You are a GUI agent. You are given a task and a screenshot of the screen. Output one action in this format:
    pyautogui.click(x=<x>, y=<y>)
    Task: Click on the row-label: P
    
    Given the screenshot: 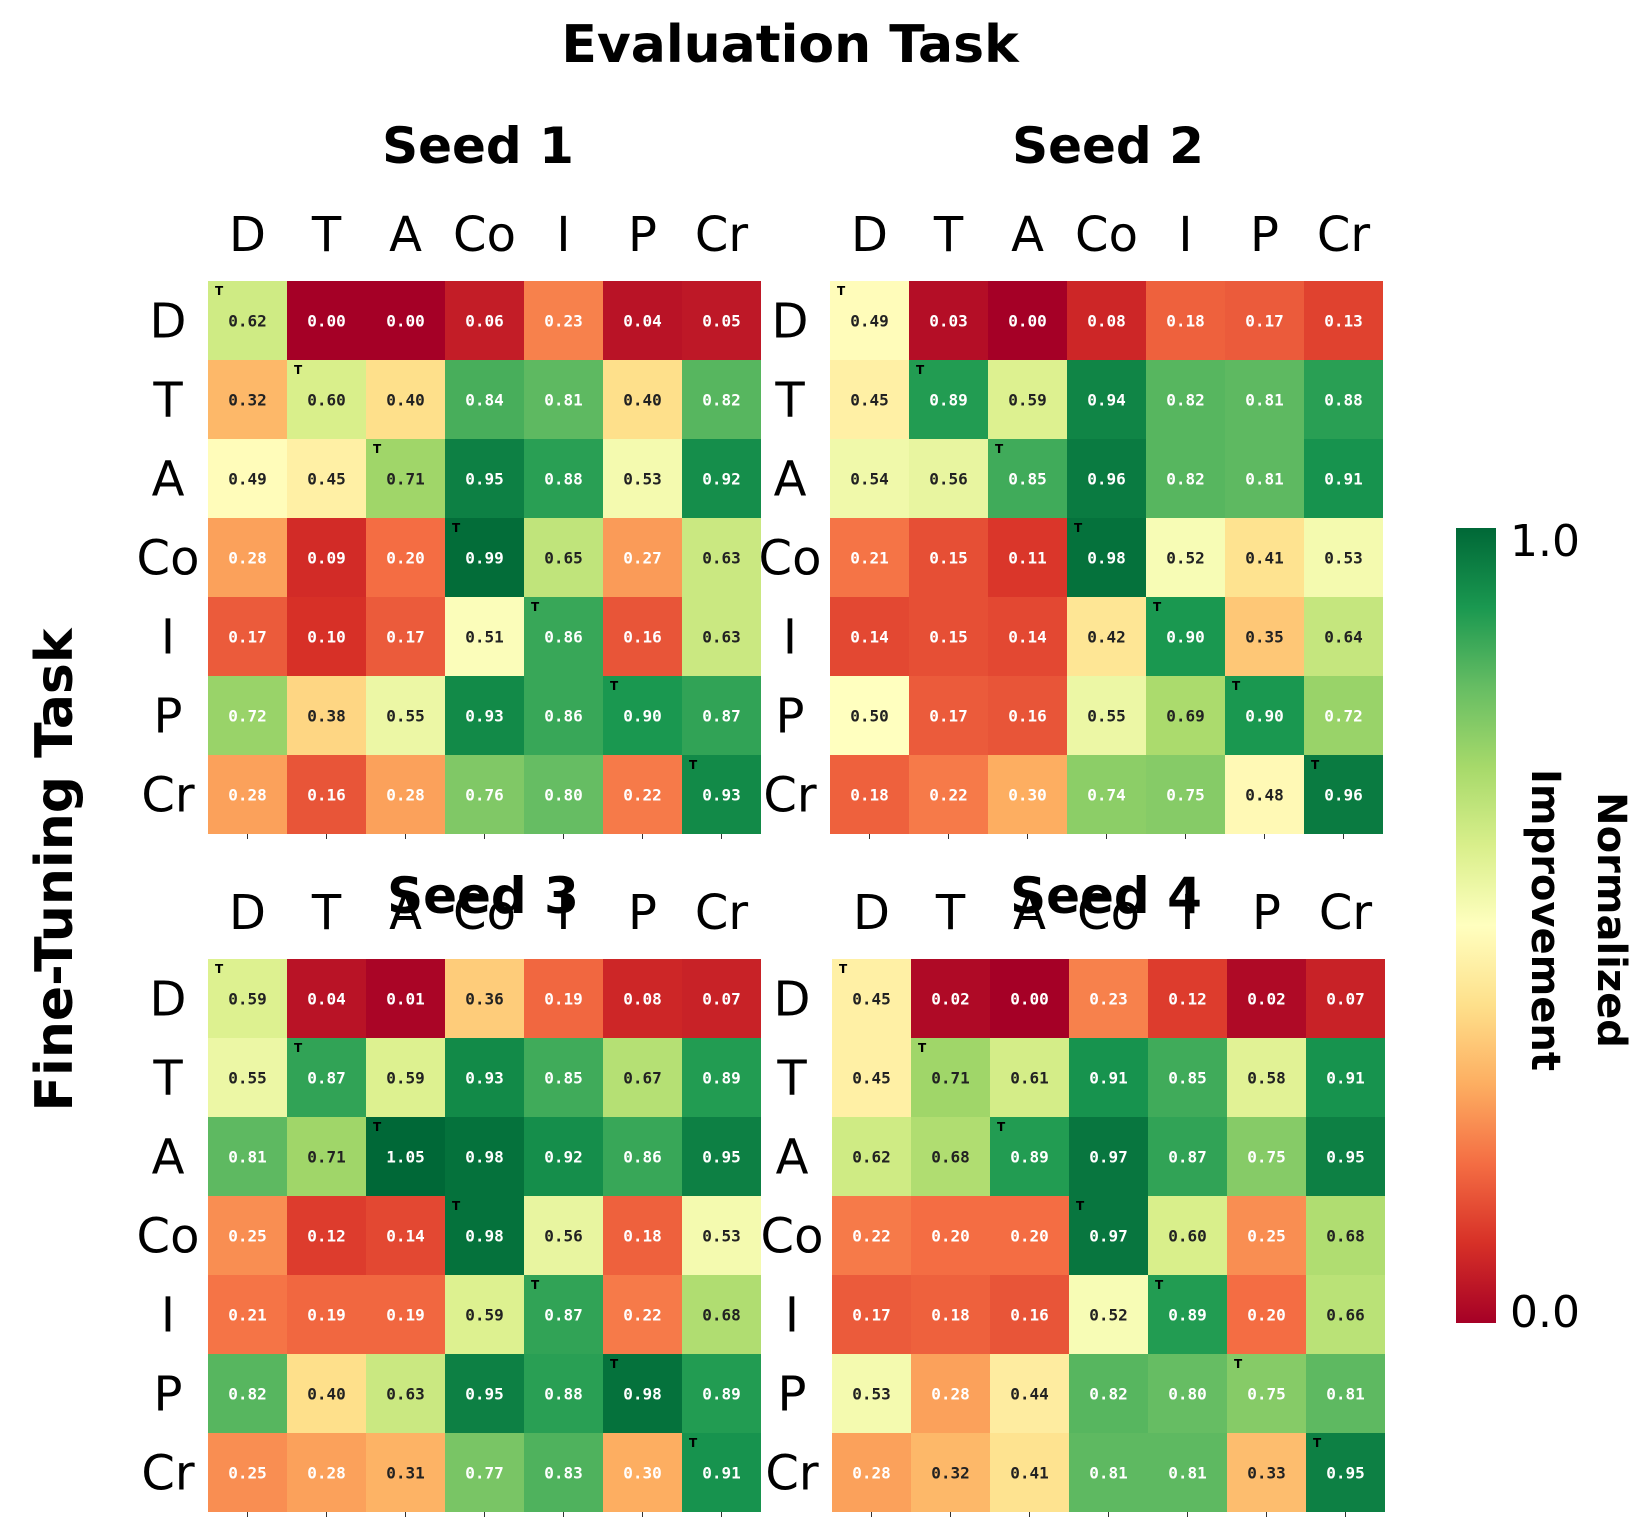 What is the action you would take?
    pyautogui.click(x=792, y=1395)
    